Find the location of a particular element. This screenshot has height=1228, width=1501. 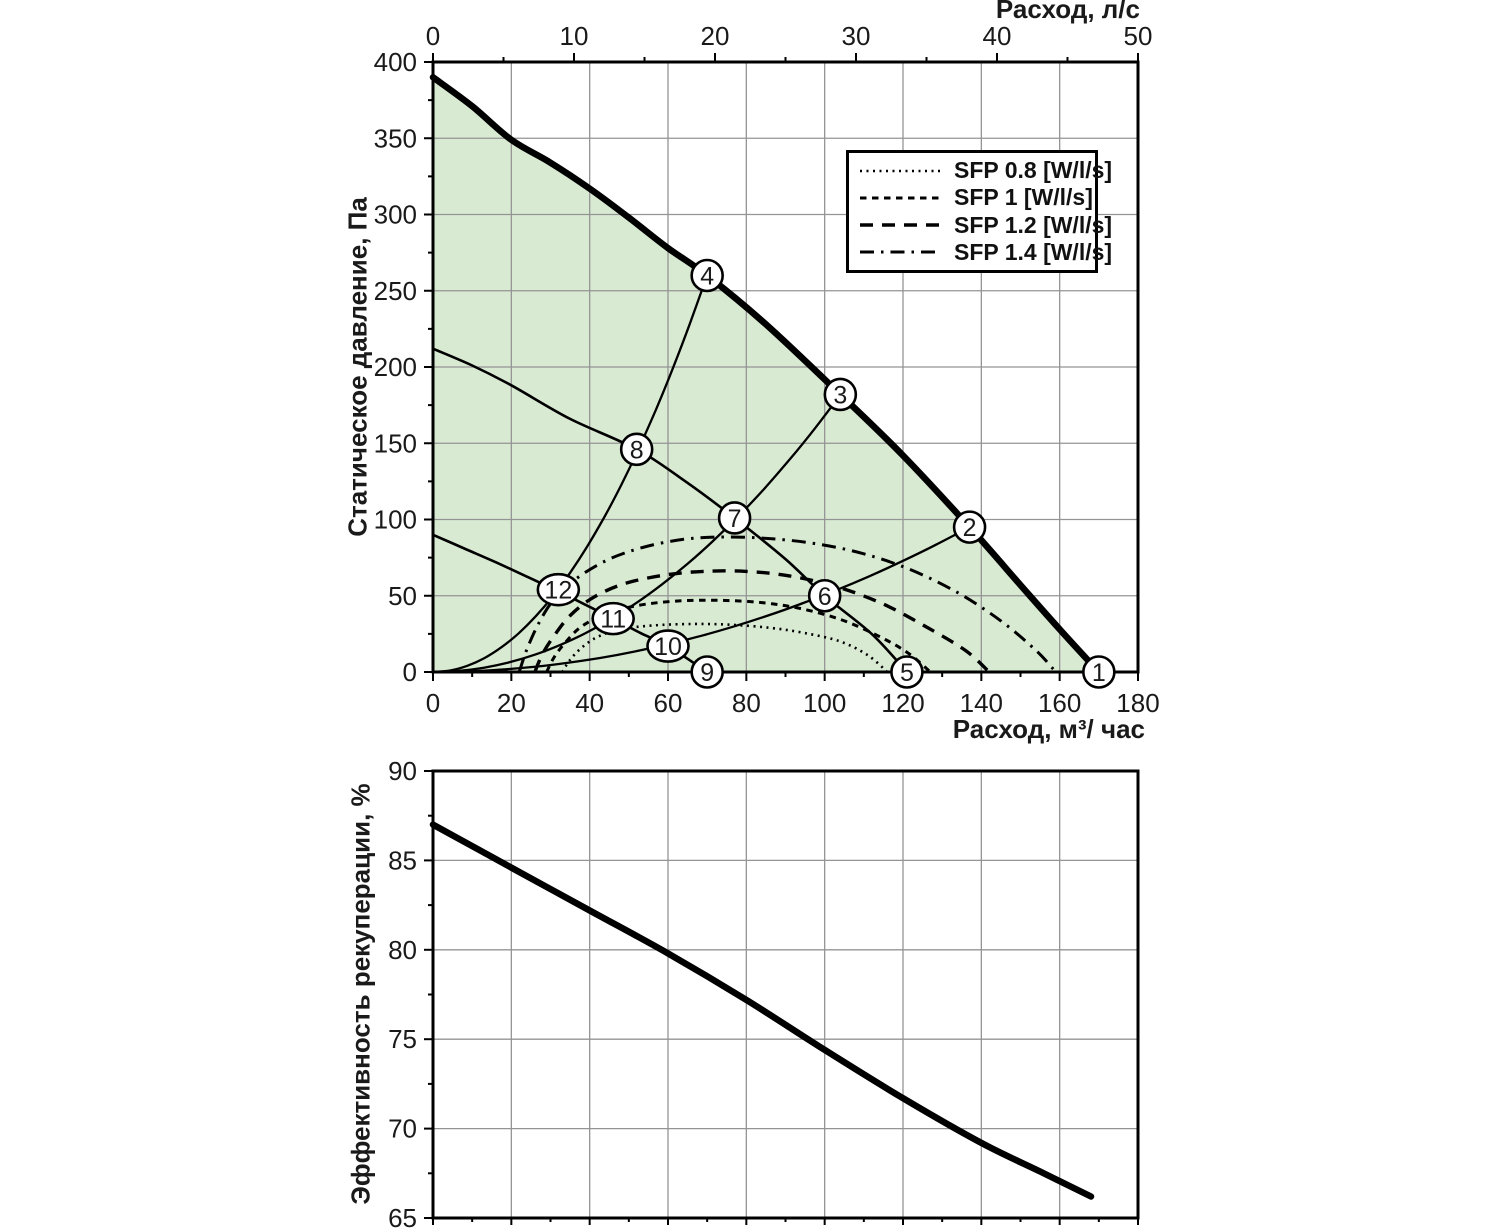

pressure-tick-label: 50 is located at coordinates (402, 596).